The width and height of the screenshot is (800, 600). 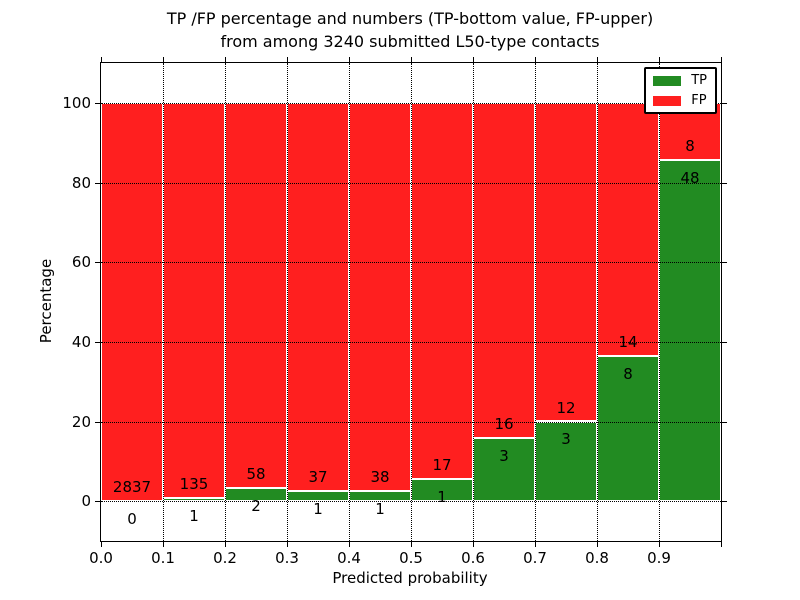 What do you see at coordinates (504, 424) in the screenshot?
I see `bar-label-fp-count: 16` at bounding box center [504, 424].